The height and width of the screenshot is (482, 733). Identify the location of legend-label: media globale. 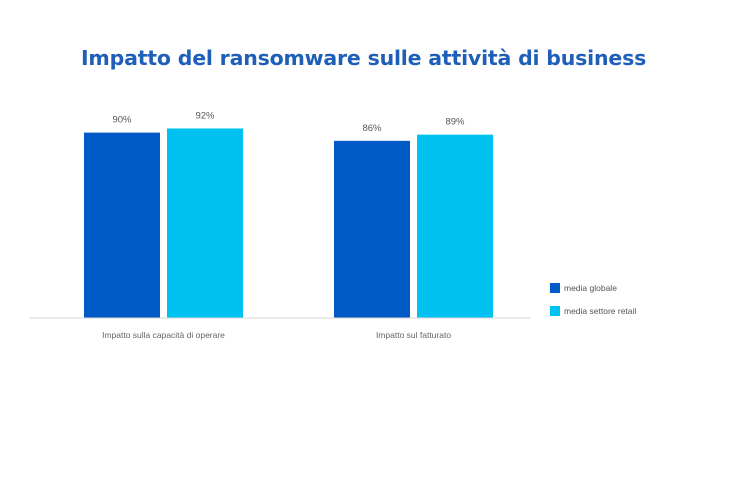
(590, 288).